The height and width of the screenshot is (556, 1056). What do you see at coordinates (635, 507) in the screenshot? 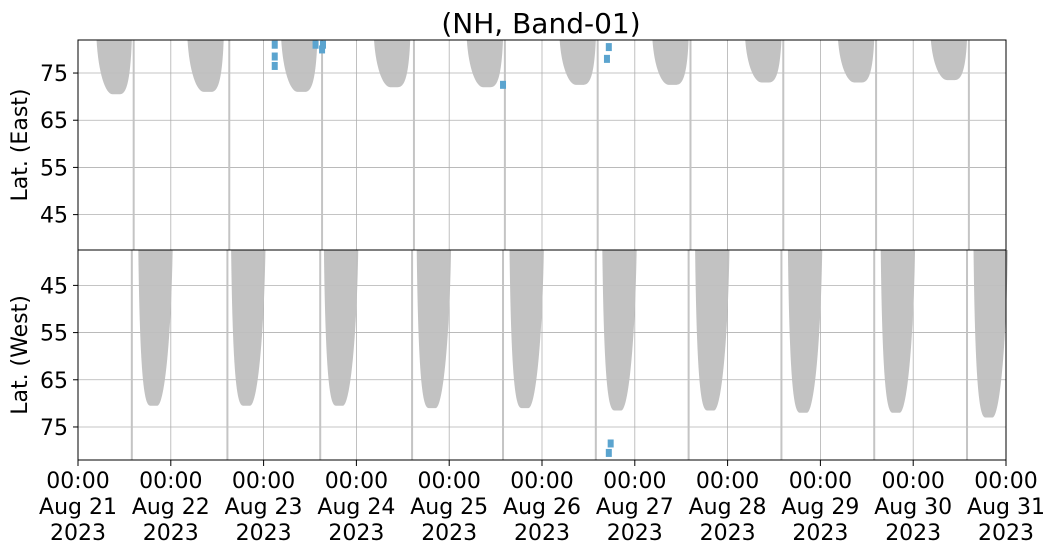
I see `x-tick-label: 00:00 Aug 27 2023` at bounding box center [635, 507].